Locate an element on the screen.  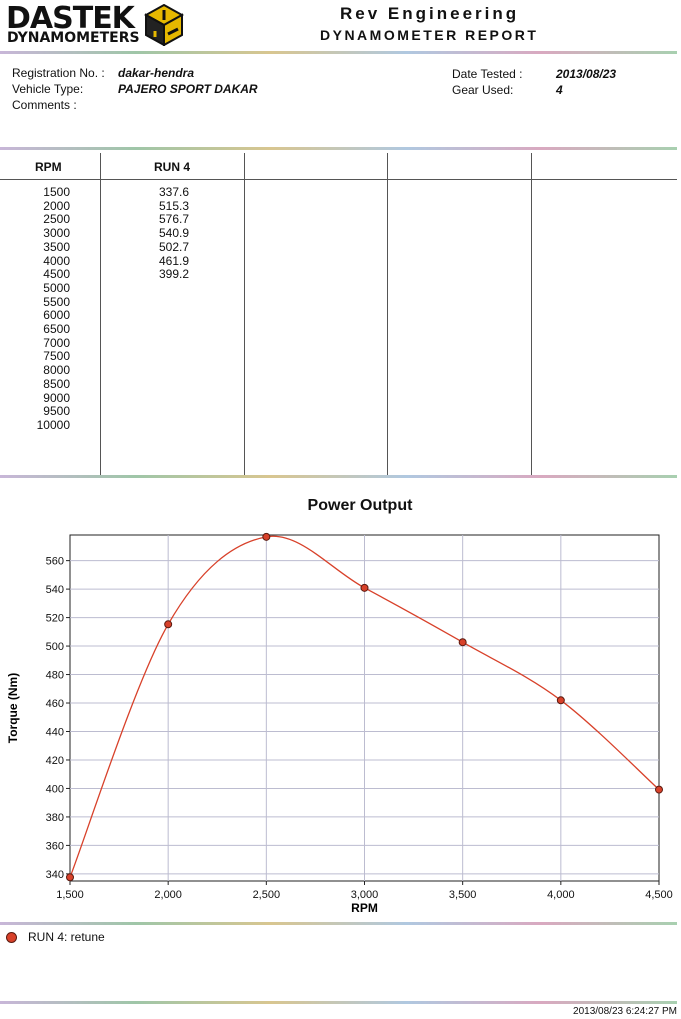
rpm-cell: 5500 is located at coordinates (56, 301).